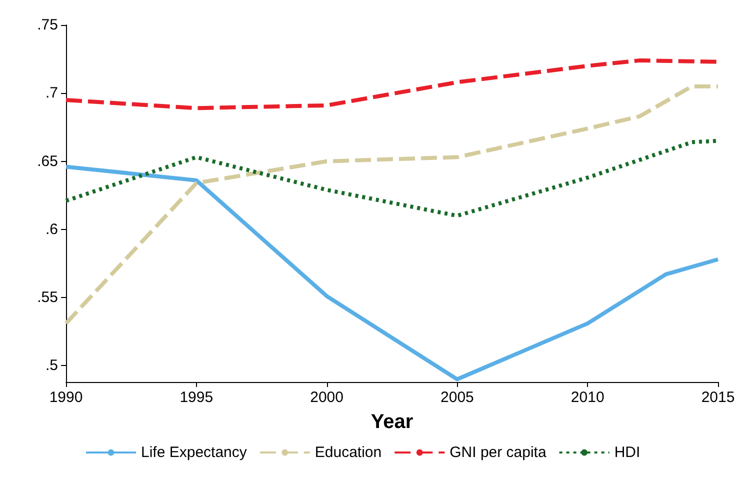 This screenshot has width=744, height=503. I want to click on x-tick-label: 2010, so click(587, 397).